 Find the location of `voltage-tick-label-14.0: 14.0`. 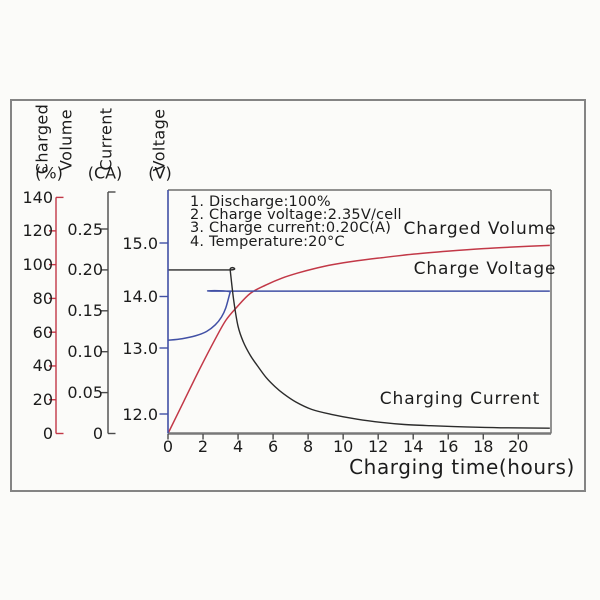

voltage-tick-label-14.0: 14.0 is located at coordinates (140, 296).